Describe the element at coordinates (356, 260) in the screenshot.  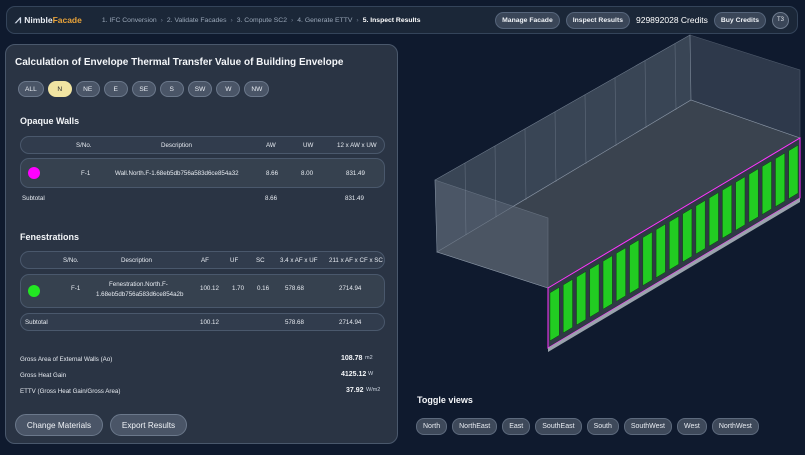
I see `column-header: 211 x AF x CF x SC` at that location.